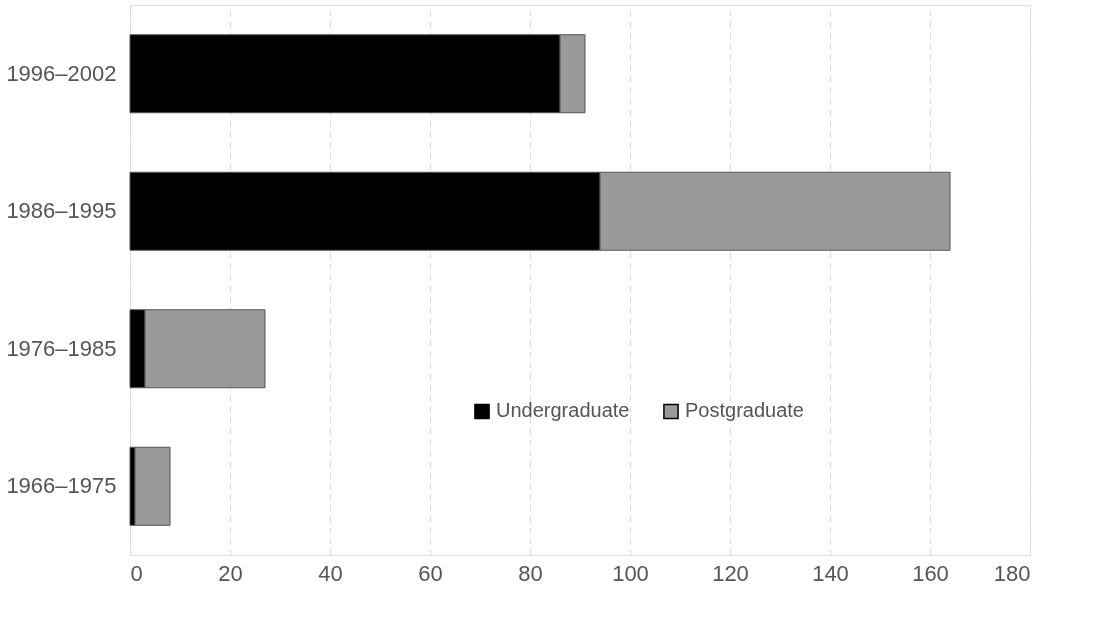 Image resolution: width=1104 pixels, height=644 pixels. What do you see at coordinates (61, 73) in the screenshot?
I see `y-tick-label: 1996–2002` at bounding box center [61, 73].